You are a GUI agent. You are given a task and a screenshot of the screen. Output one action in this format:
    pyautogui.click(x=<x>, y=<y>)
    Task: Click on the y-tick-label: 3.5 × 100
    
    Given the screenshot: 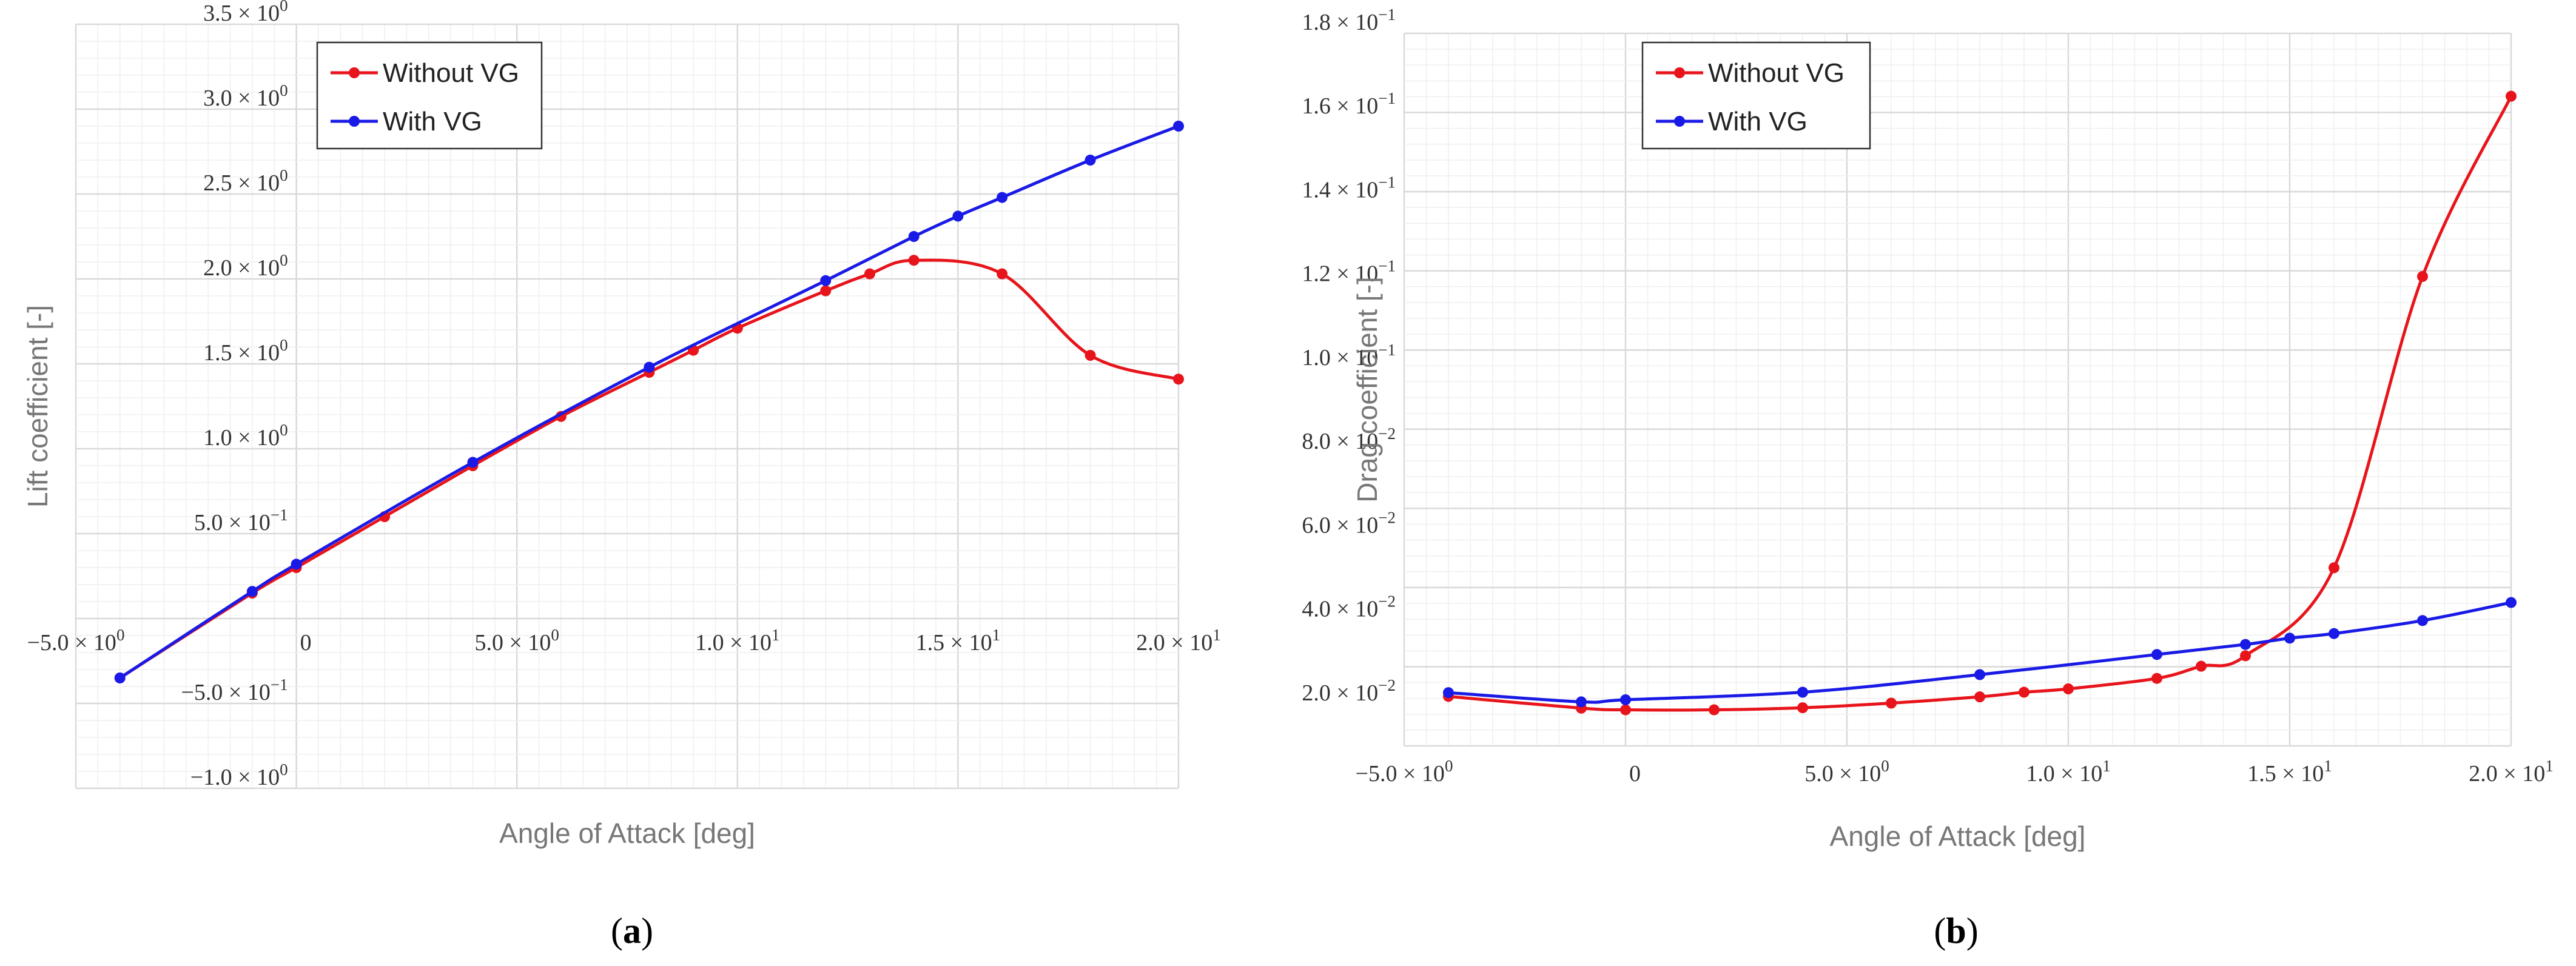 What is the action you would take?
    pyautogui.click(x=245, y=13)
    